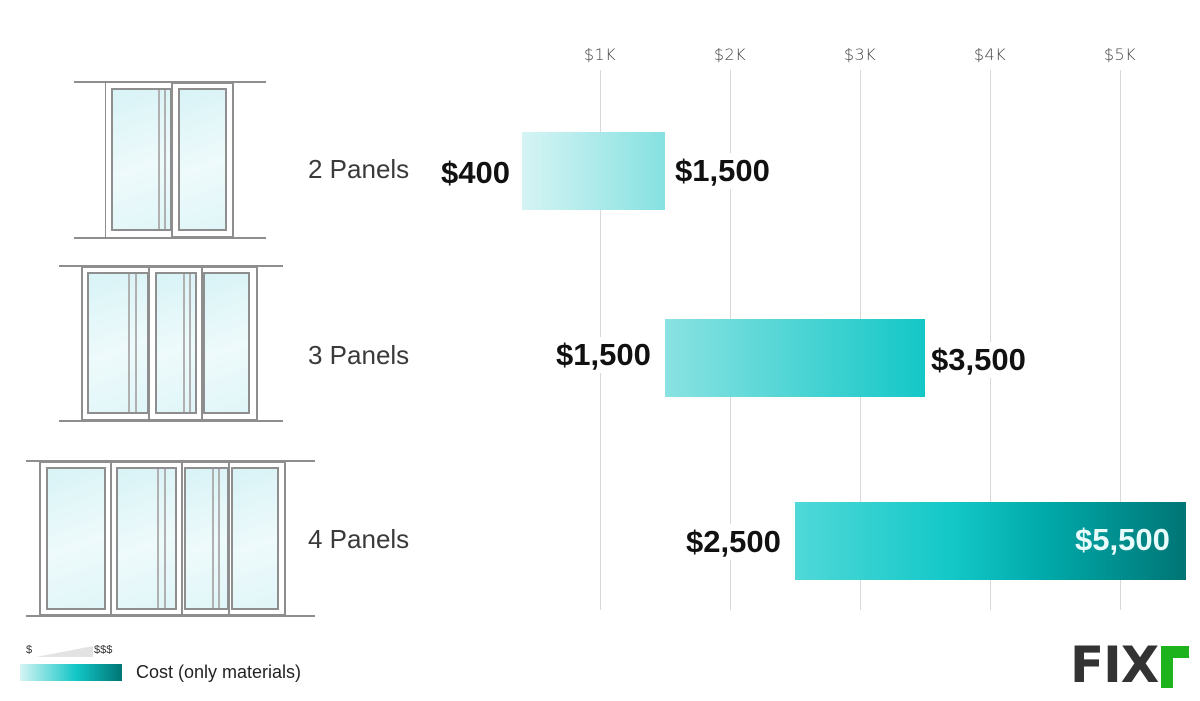 This screenshot has height=701, width=1200. I want to click on door-illustration-3-panels, so click(171, 343).